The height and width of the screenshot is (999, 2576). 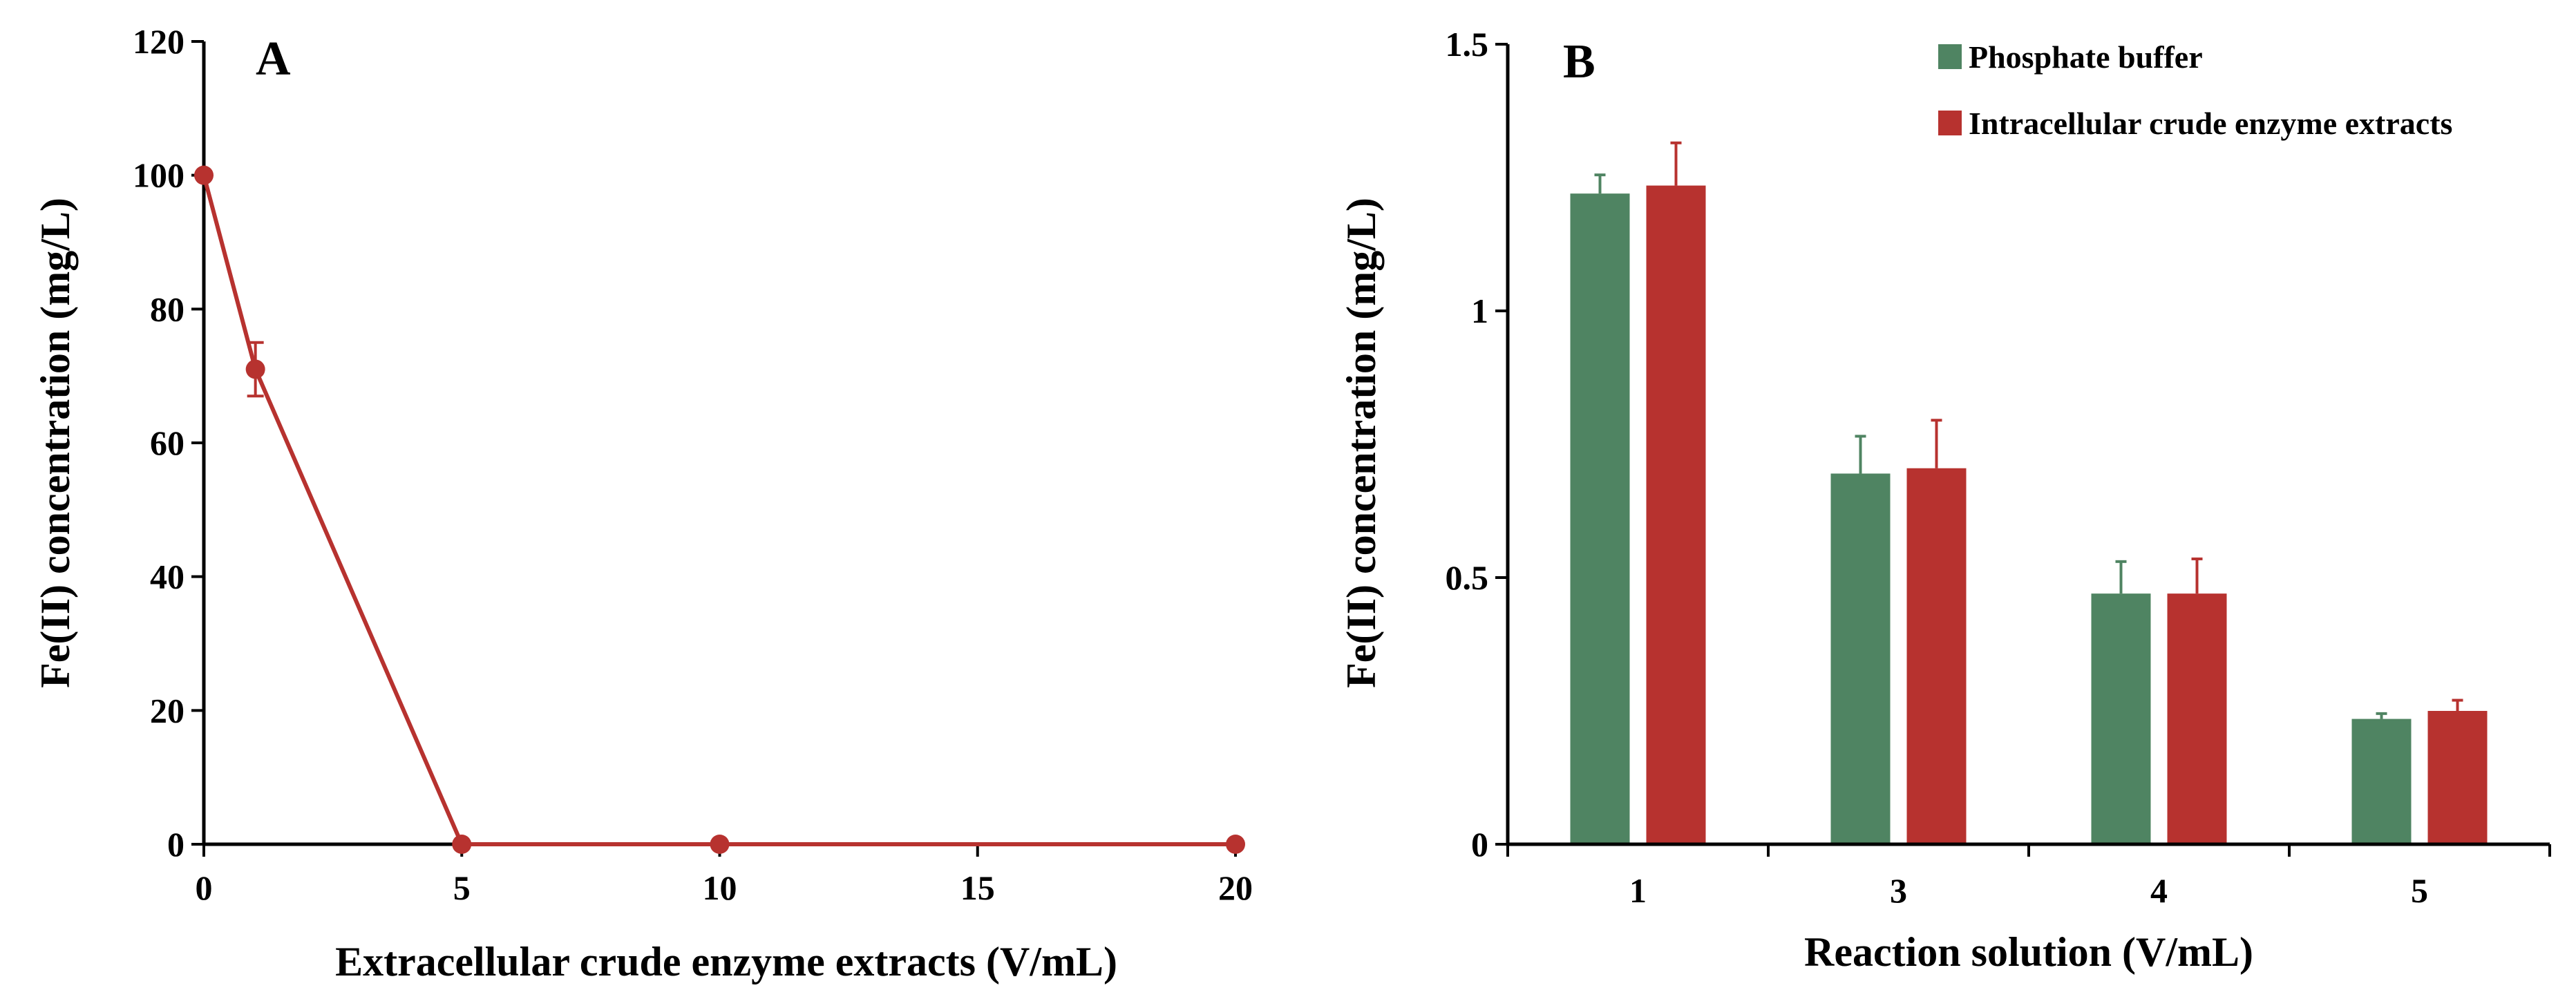 What do you see at coordinates (977, 887) in the screenshot?
I see `panel-a-x-tick-label: 15` at bounding box center [977, 887].